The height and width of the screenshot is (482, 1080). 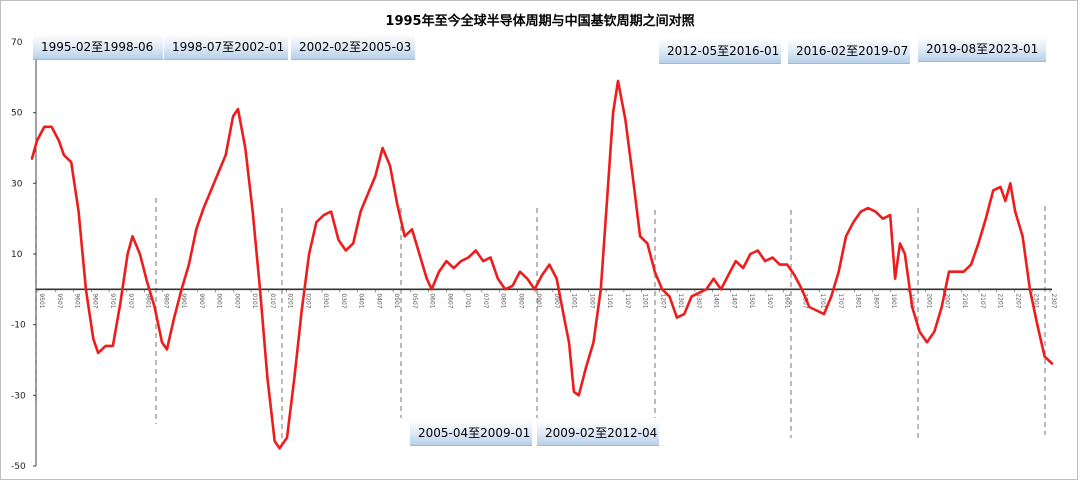 I want to click on x-tick-label: 9707, so click(x=130, y=300).